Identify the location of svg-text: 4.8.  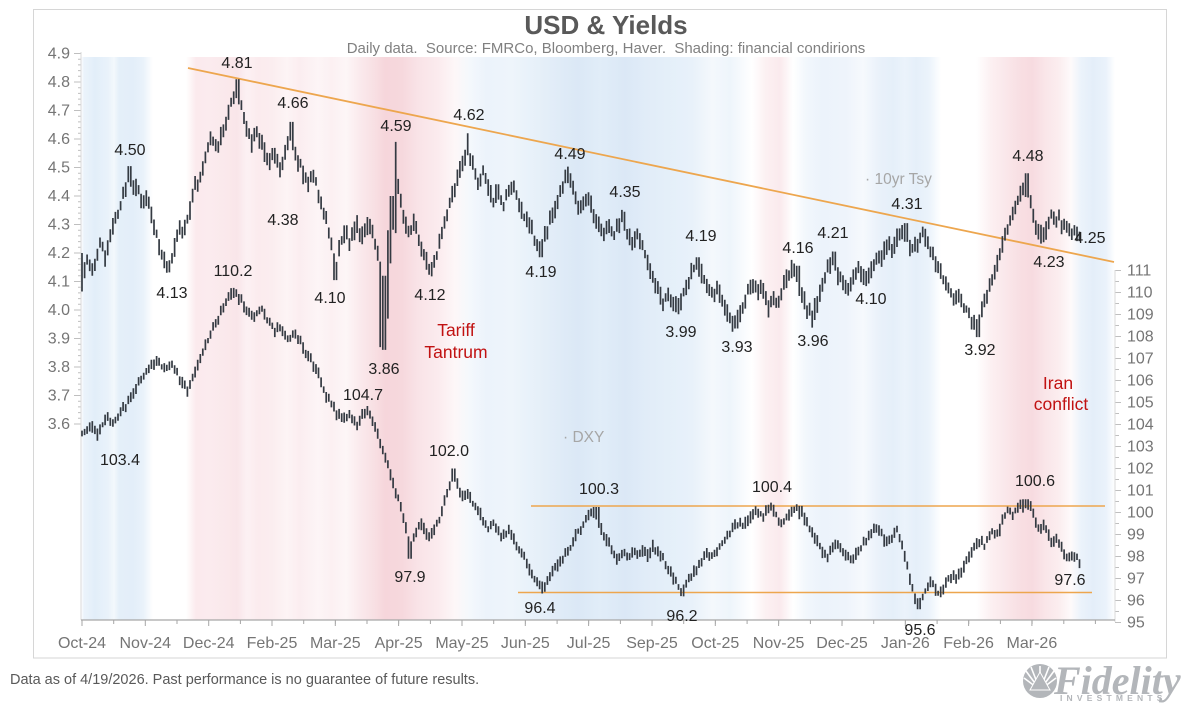
(59, 82).